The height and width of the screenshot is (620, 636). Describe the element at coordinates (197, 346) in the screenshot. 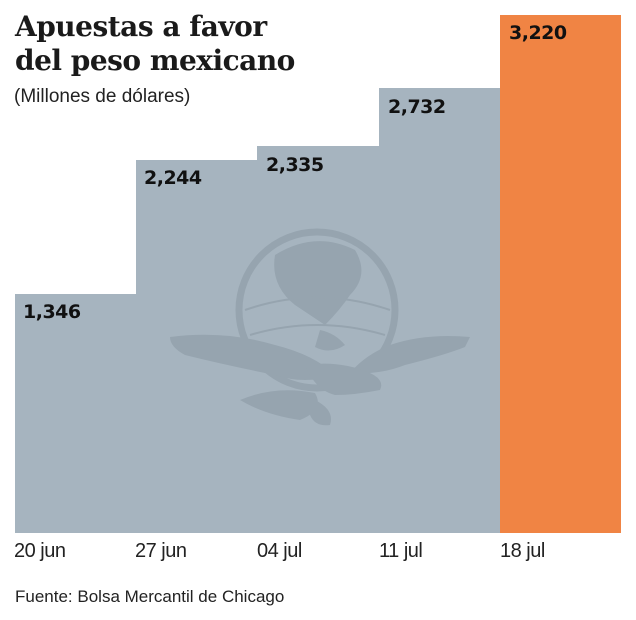

I see `bar-27-jun` at that location.